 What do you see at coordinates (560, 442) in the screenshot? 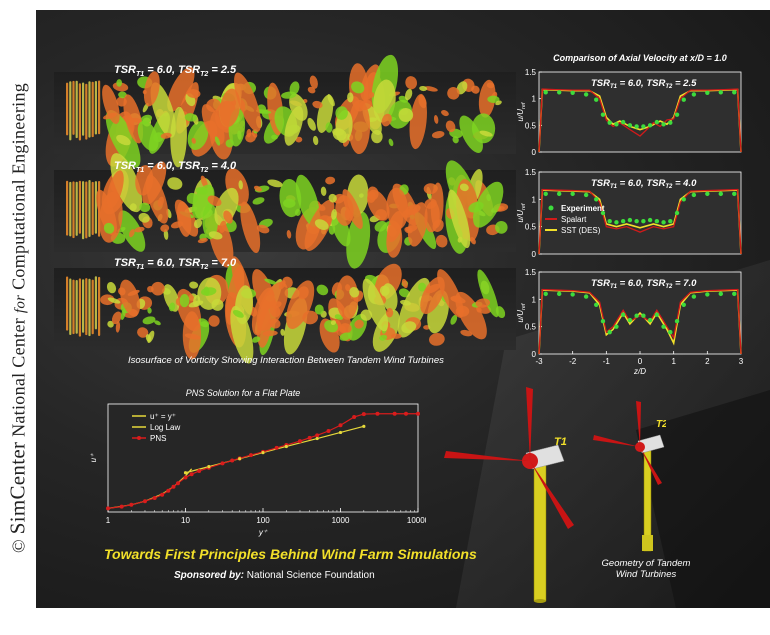
I see `turbine-t1-label: T1` at bounding box center [560, 442].